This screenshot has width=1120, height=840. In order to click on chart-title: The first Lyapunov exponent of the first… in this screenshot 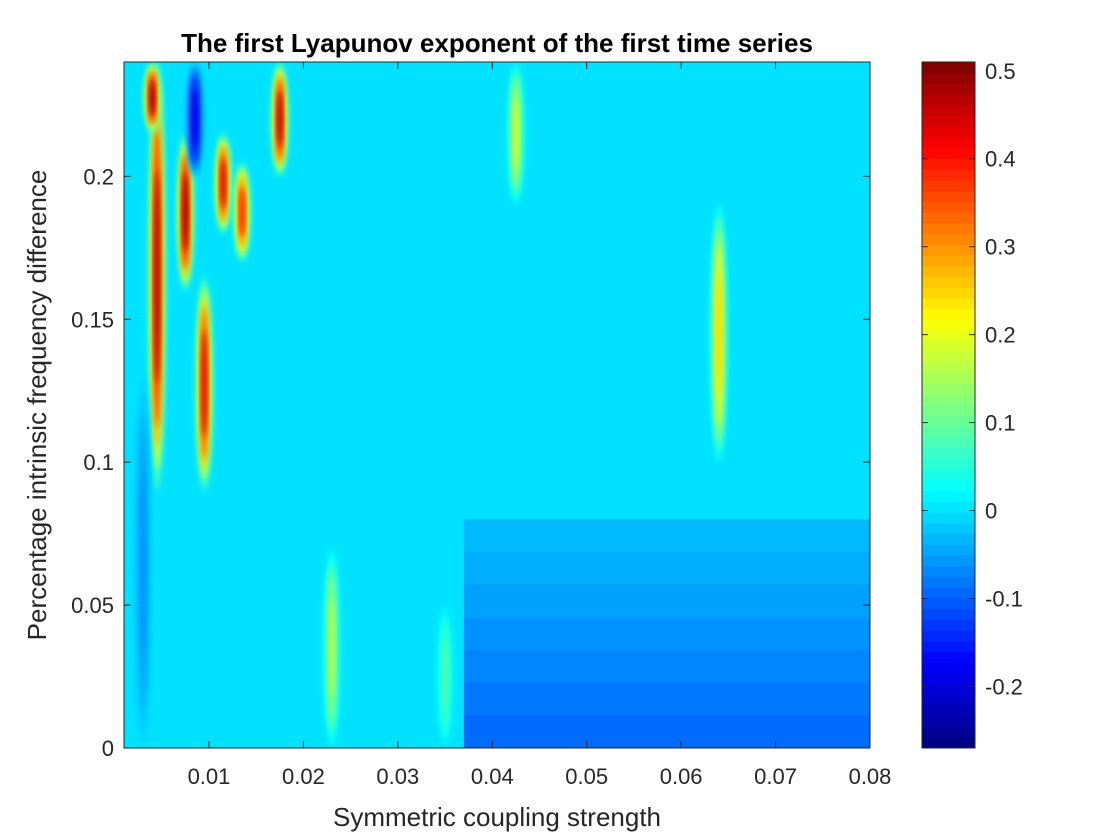, I will do `click(497, 43)`.